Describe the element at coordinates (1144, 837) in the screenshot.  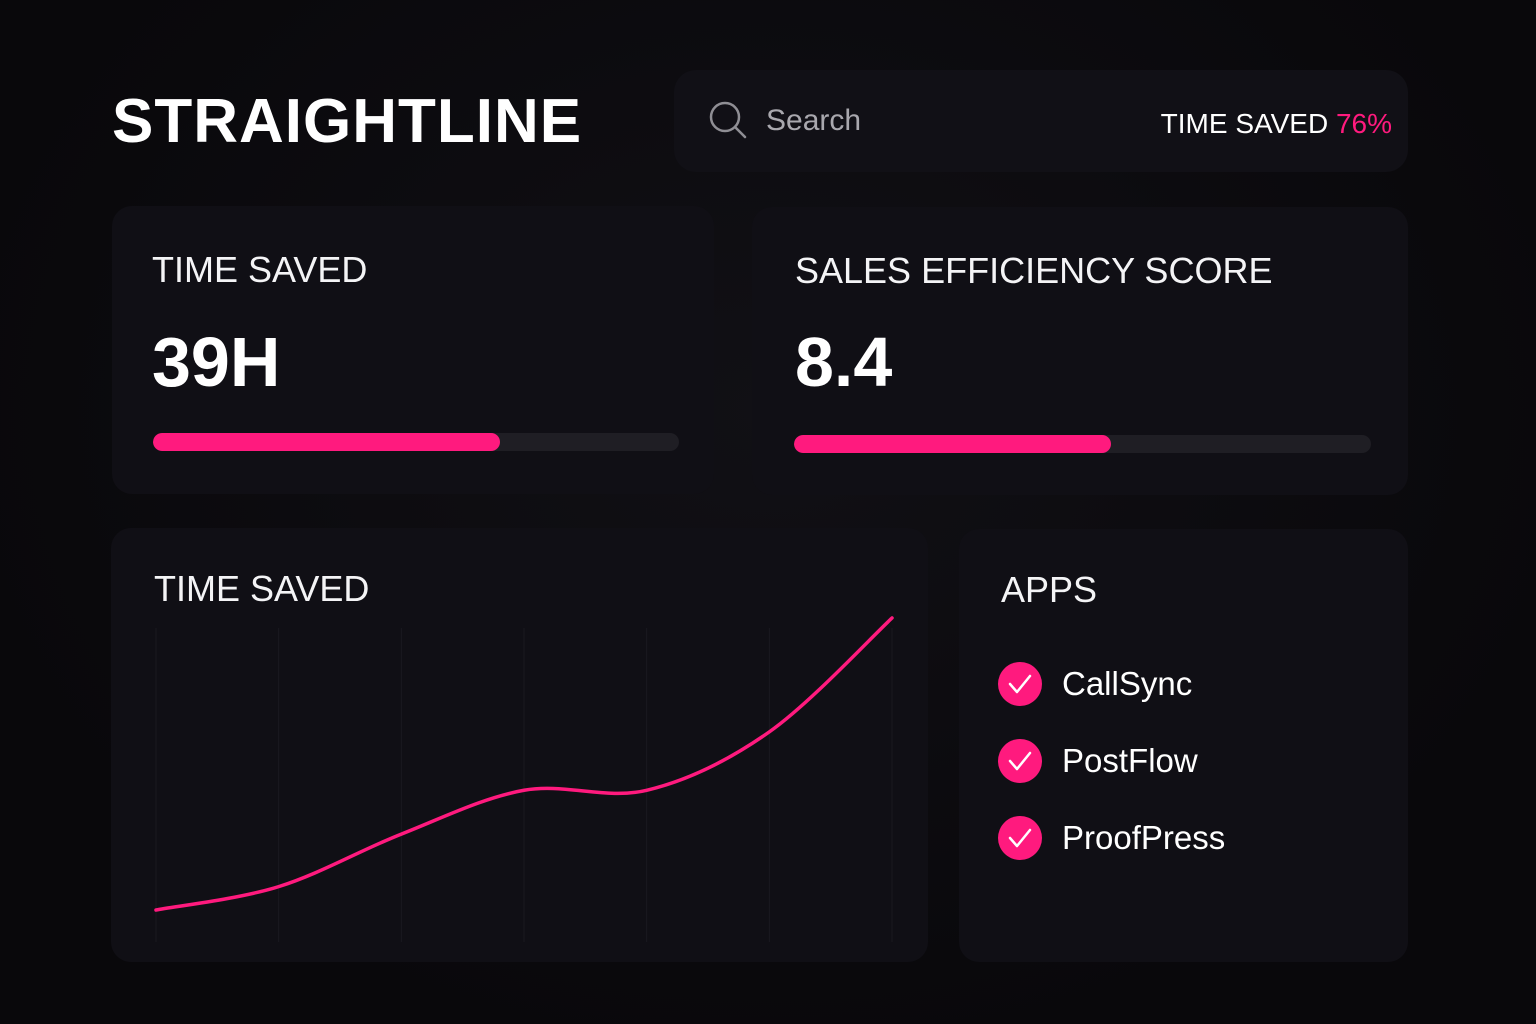
I see `app-label: ProofPress` at that location.